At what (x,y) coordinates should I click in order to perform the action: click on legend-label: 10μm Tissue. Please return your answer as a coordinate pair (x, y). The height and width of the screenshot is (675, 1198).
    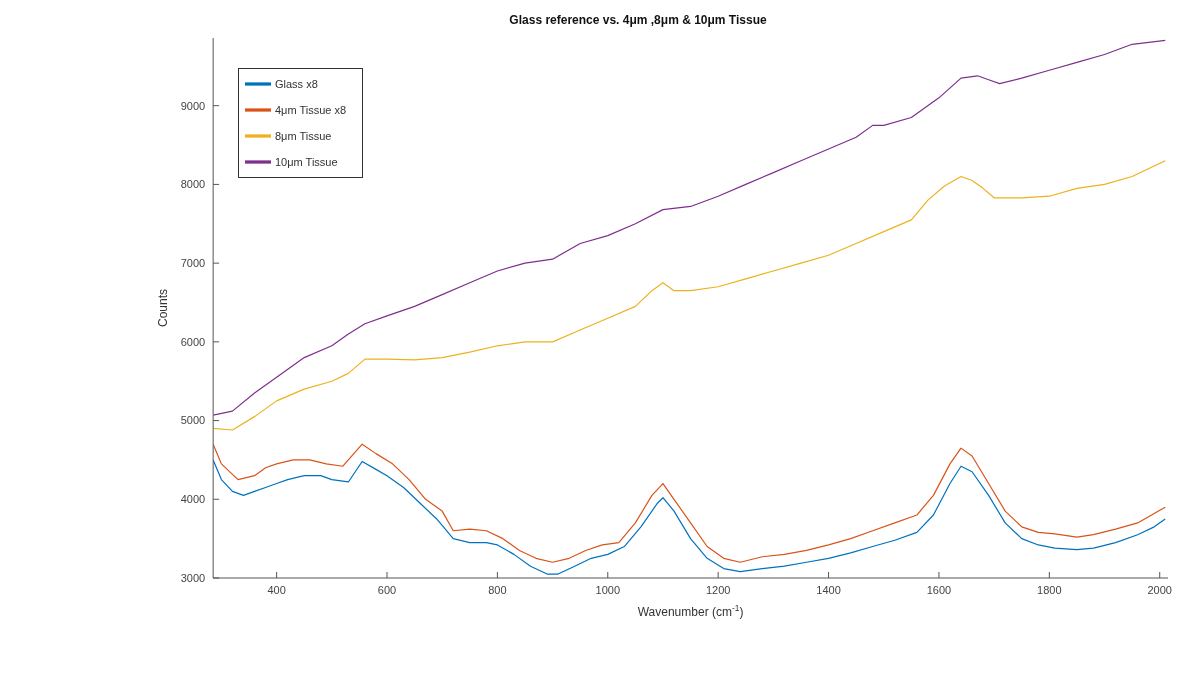
    Looking at the image, I should click on (306, 162).